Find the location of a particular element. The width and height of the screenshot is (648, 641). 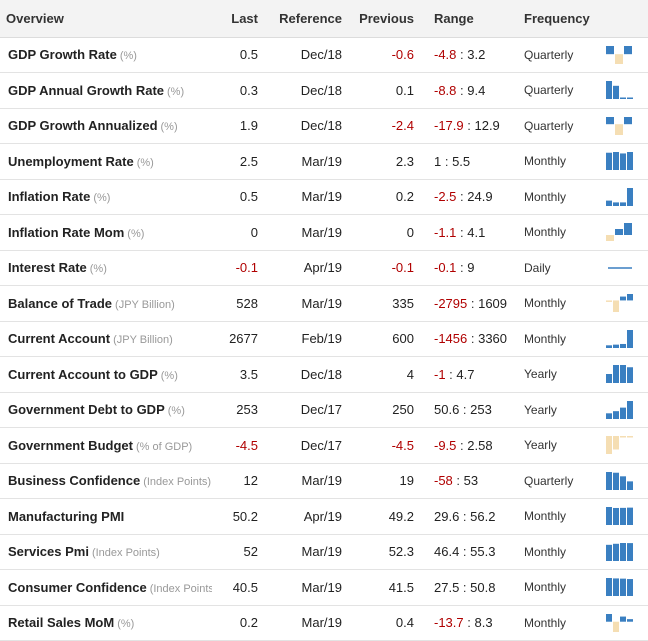

last-value: 12 is located at coordinates (250, 481).